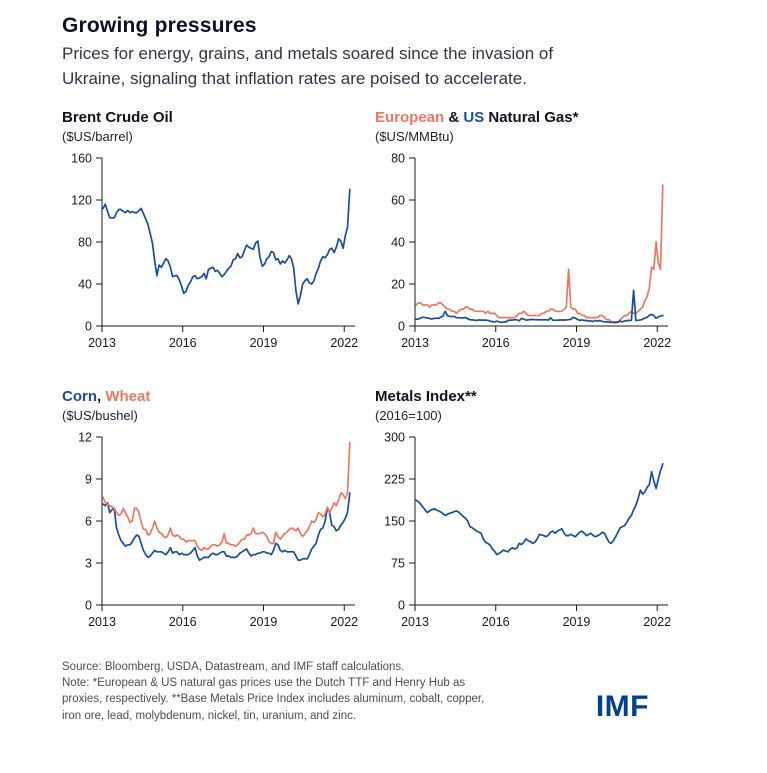  What do you see at coordinates (88, 564) in the screenshot?
I see `svg-text: 3` at bounding box center [88, 564].